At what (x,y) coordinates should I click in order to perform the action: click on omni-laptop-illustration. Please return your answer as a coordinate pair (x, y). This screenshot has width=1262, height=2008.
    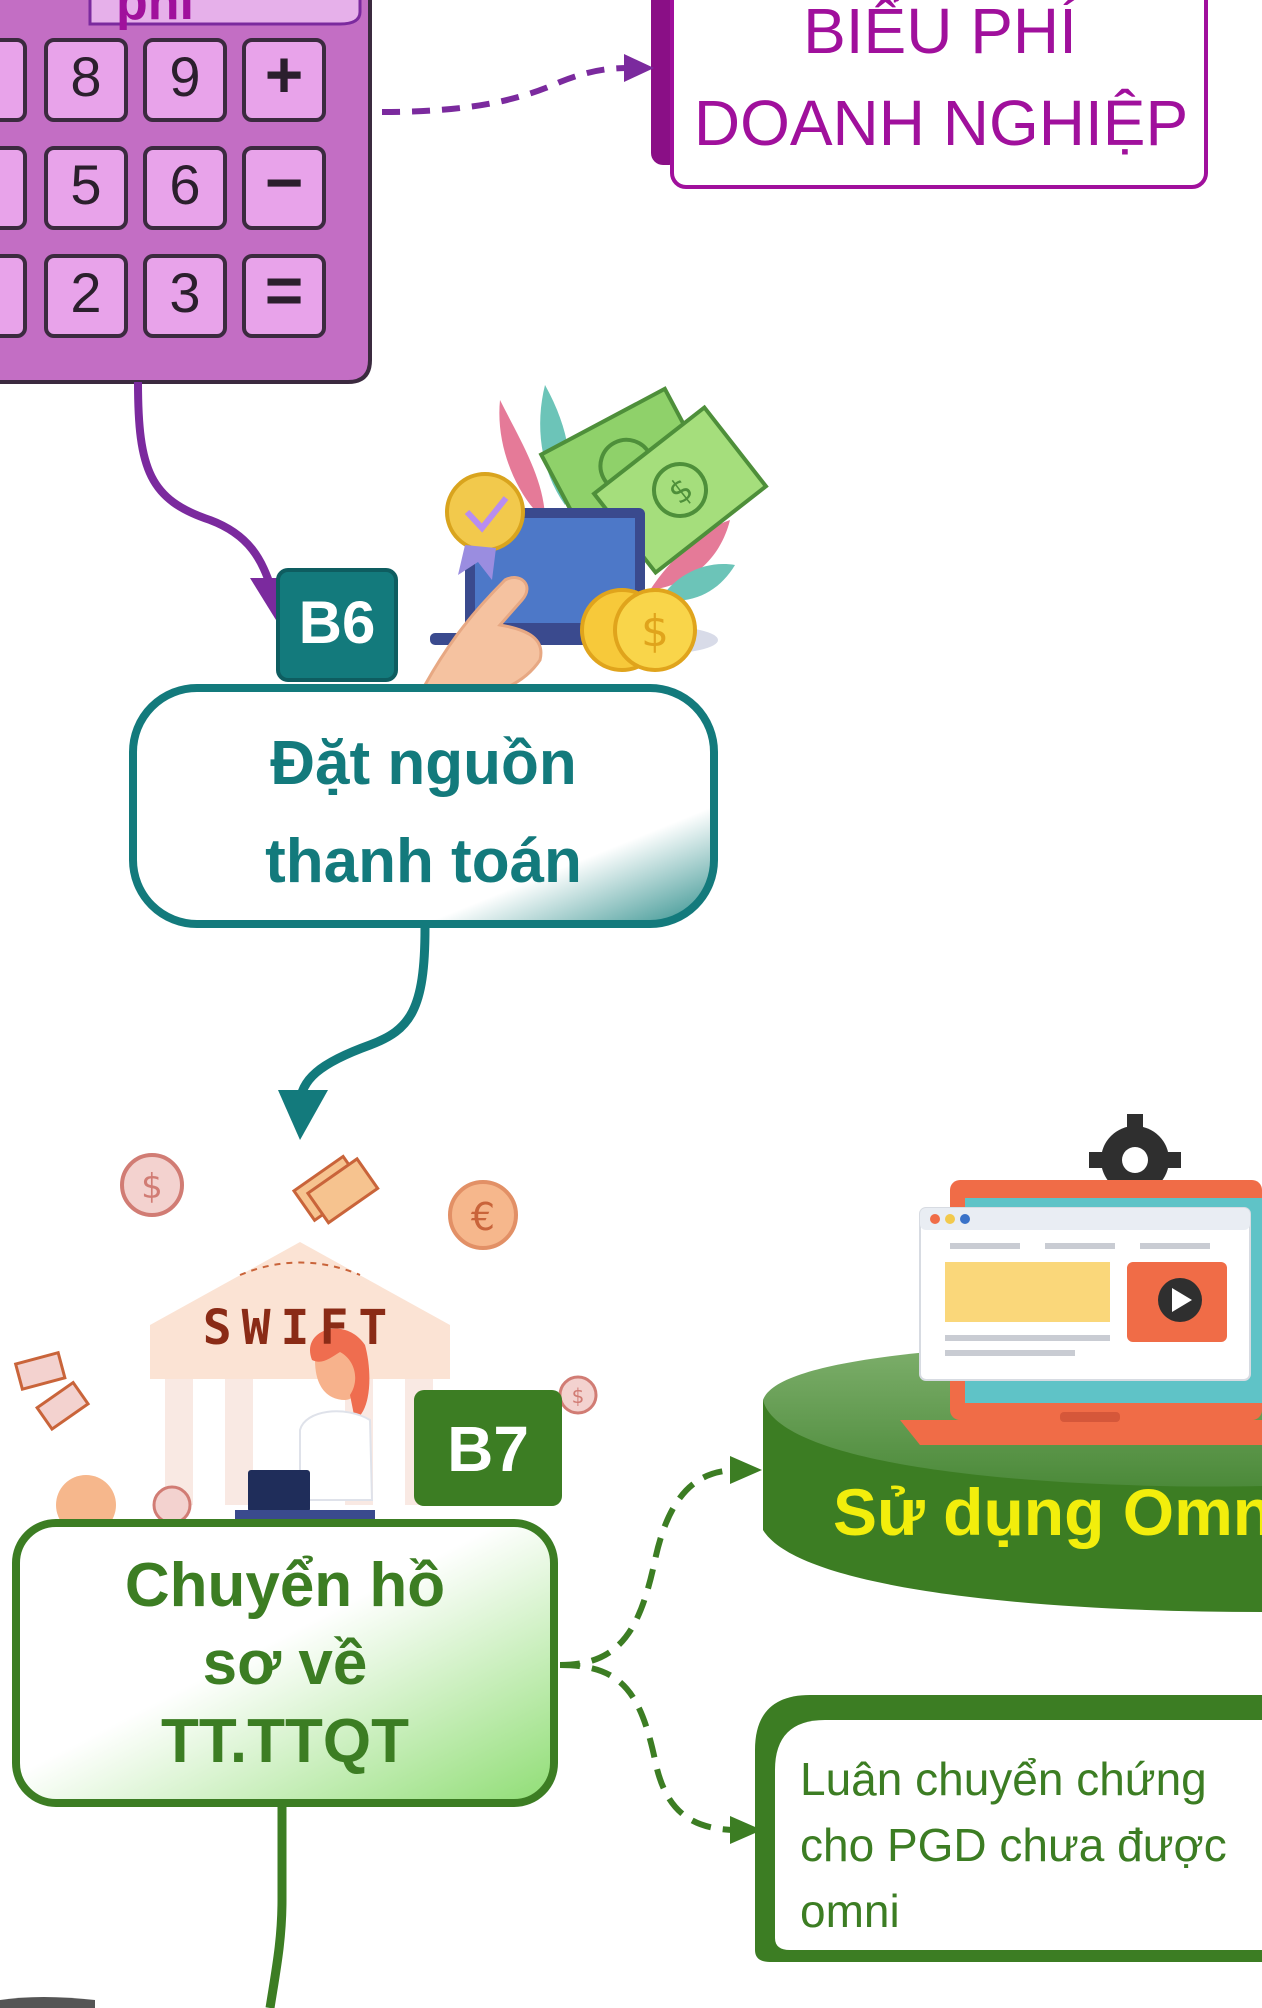
    Looking at the image, I should click on (1081, 1279).